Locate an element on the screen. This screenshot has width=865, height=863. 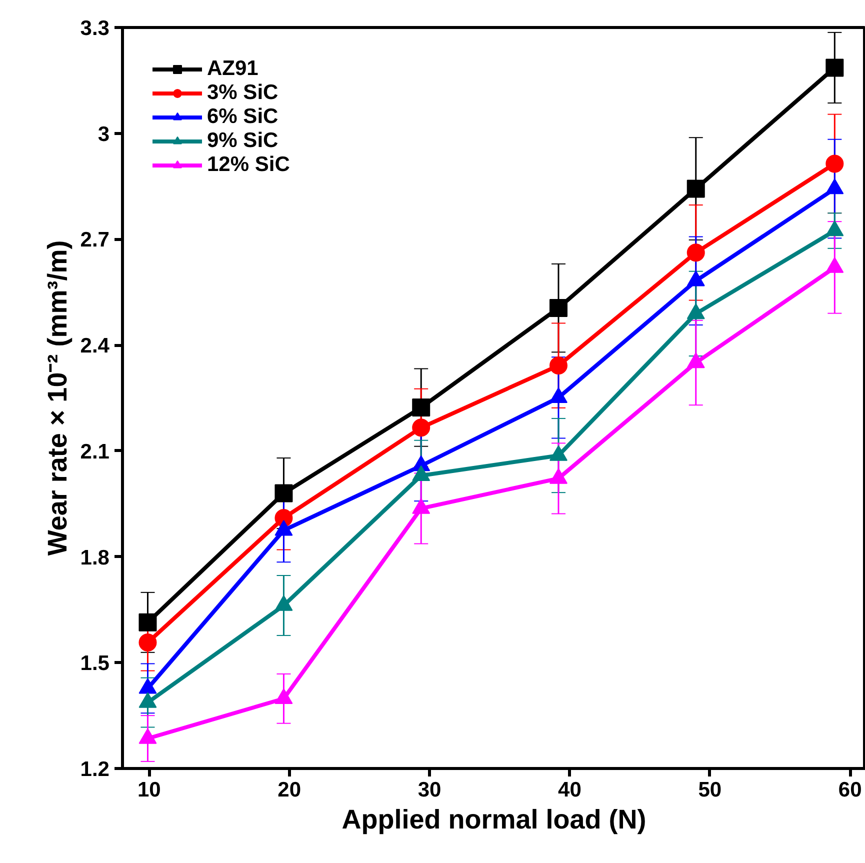
y-axis-title: Wear rate × 10⁻² (mm³/m) is located at coordinates (57, 398).